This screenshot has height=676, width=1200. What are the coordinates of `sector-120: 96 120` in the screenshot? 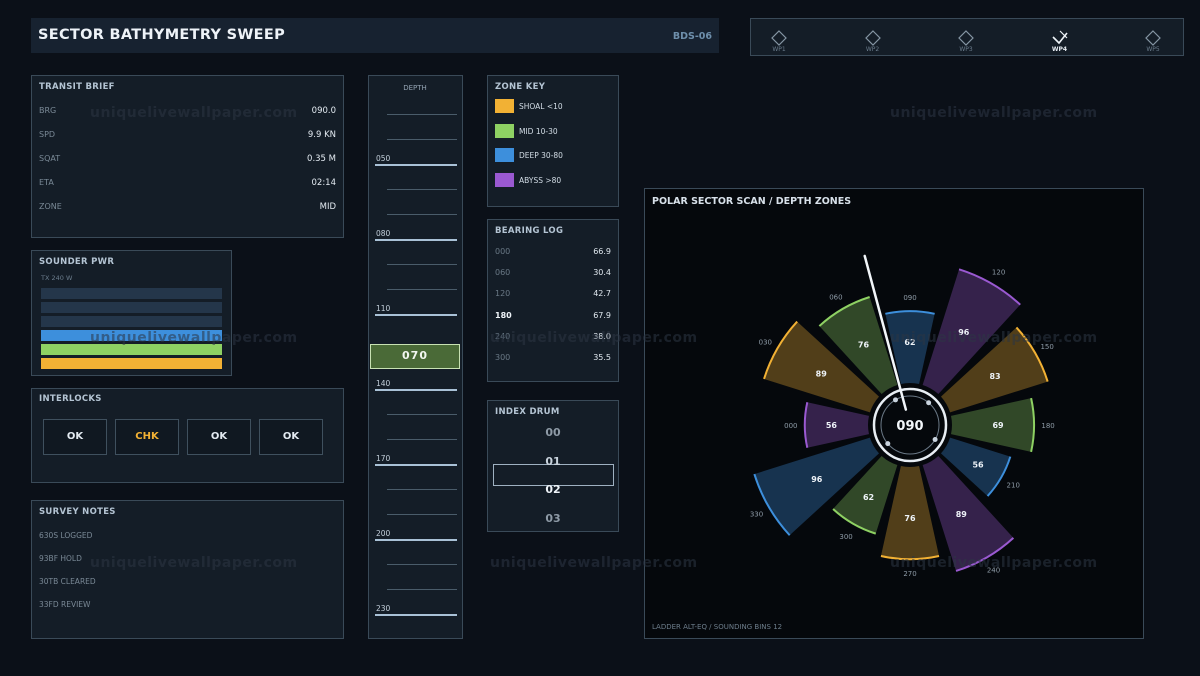 It's located at (971, 331).